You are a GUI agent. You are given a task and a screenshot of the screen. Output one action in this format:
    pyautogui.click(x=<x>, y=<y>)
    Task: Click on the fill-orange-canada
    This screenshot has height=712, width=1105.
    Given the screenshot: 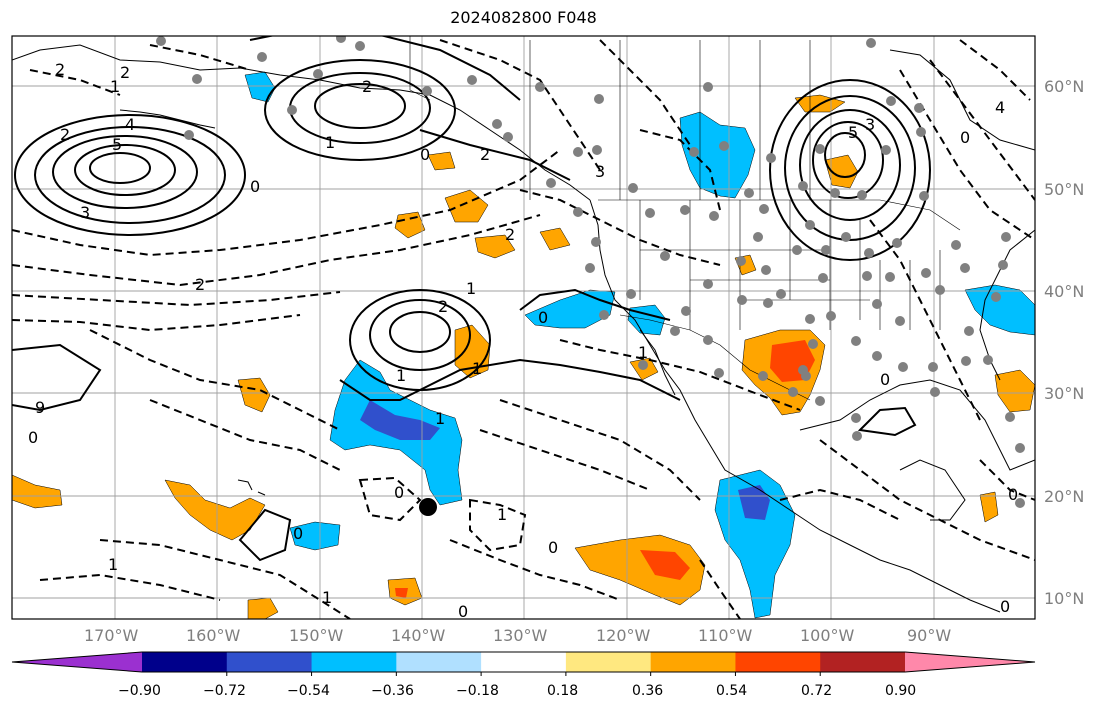 What is the action you would take?
    pyautogui.click(x=841, y=171)
    